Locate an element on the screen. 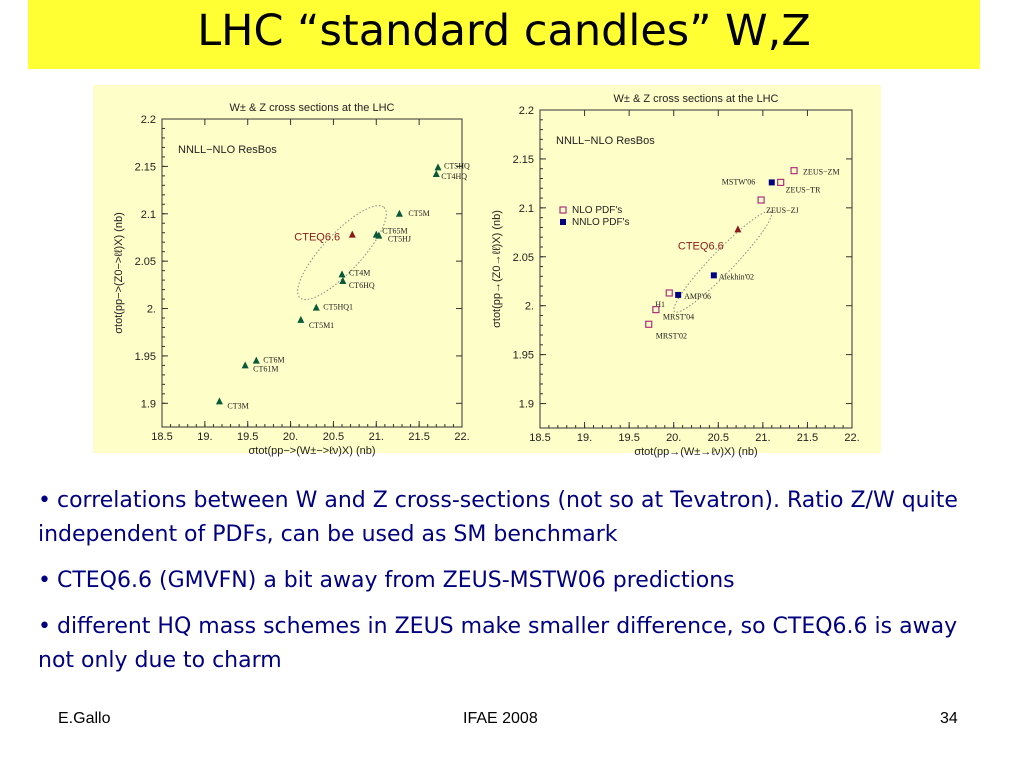 The width and height of the screenshot is (1024, 768). data-point-label: CT65M is located at coordinates (394, 231).